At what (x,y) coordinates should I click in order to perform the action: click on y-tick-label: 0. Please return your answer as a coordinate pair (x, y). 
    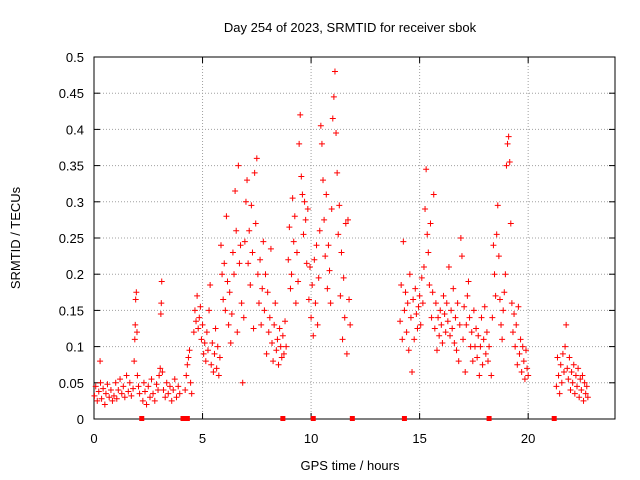
    Looking at the image, I should click on (80, 419).